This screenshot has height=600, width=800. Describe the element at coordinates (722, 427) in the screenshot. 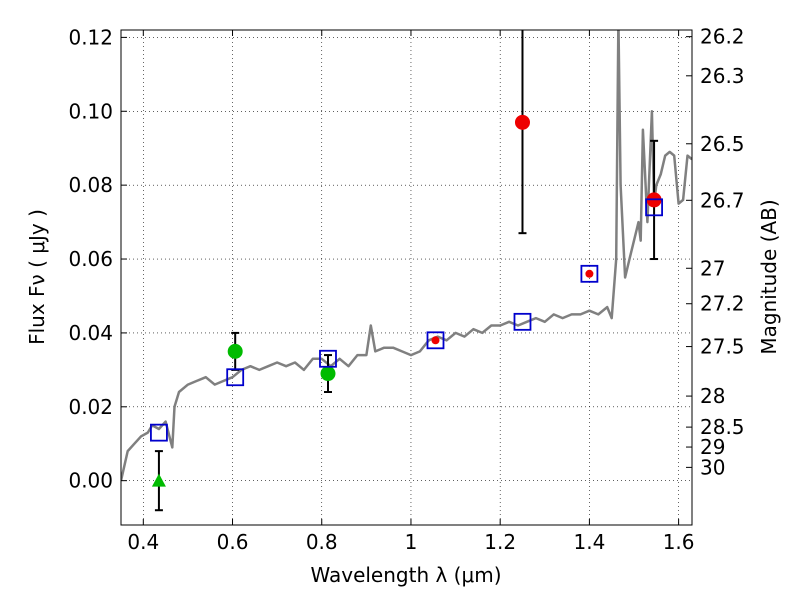

I see `magnitude-tick-label: 28.5` at that location.